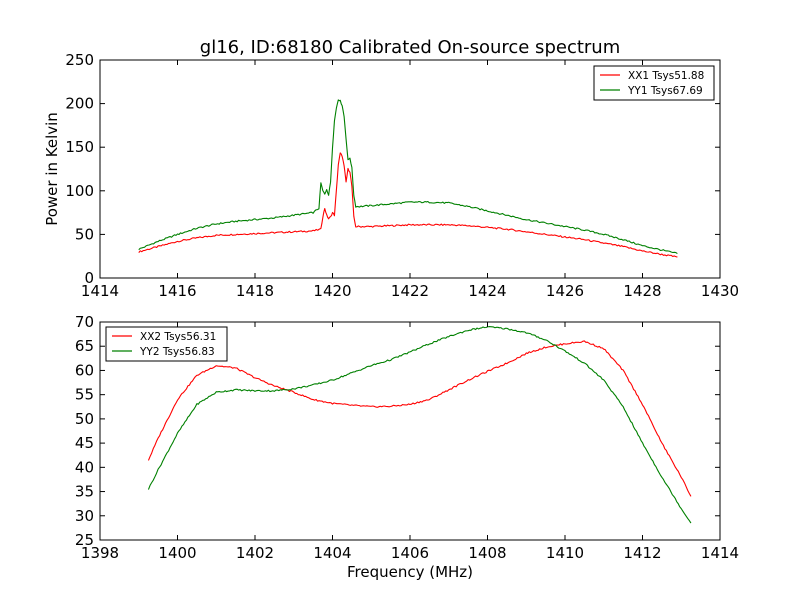 This screenshot has height=600, width=800. What do you see at coordinates (410, 291) in the screenshot?
I see `x-tick-label: 1422` at bounding box center [410, 291].